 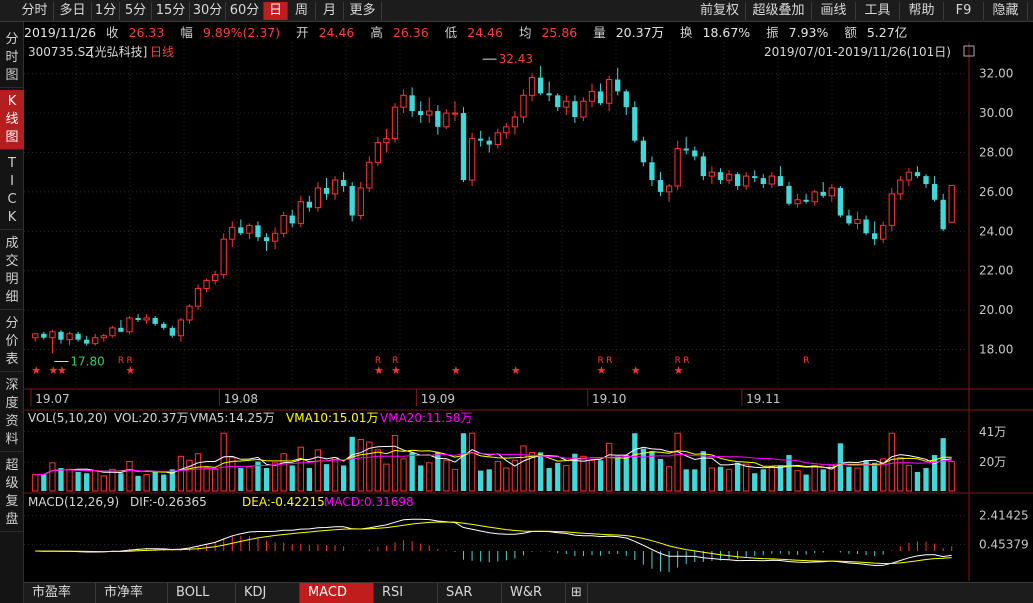 I want to click on indicator-tab: KDJ, so click(x=268, y=593).